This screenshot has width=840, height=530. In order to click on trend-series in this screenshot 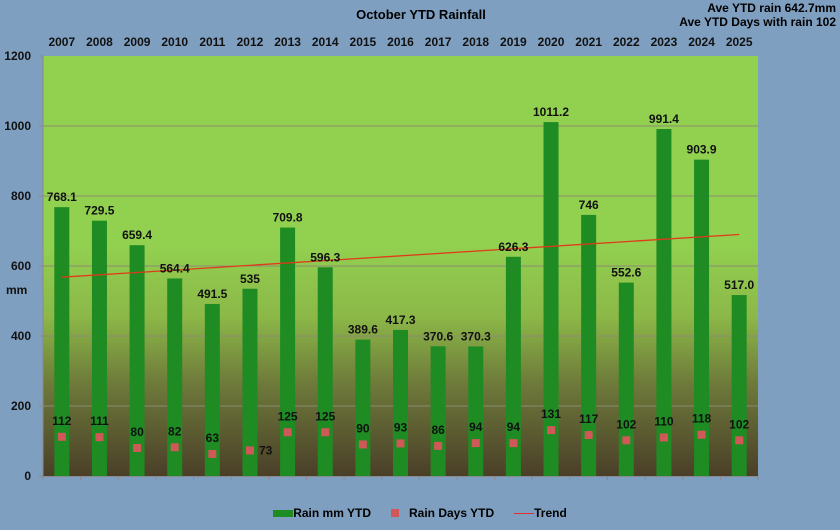, I will do `click(400, 255)`.